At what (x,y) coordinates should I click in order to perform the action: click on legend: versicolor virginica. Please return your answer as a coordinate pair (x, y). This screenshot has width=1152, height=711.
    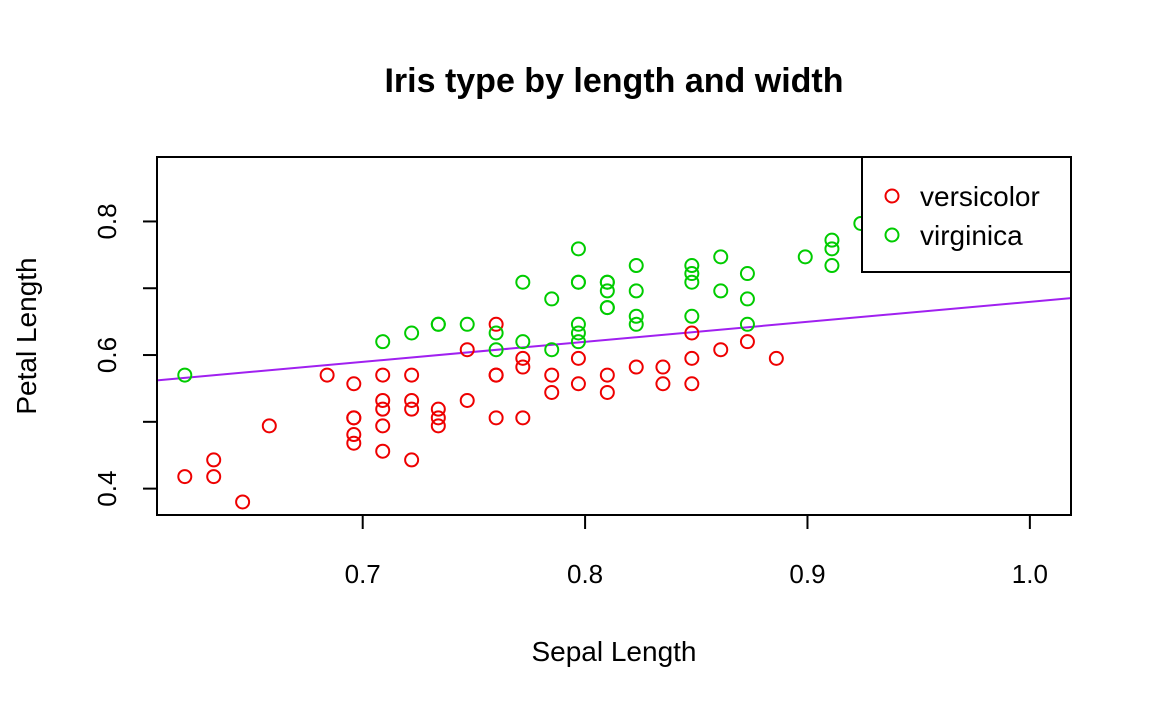
    Looking at the image, I should click on (966, 214).